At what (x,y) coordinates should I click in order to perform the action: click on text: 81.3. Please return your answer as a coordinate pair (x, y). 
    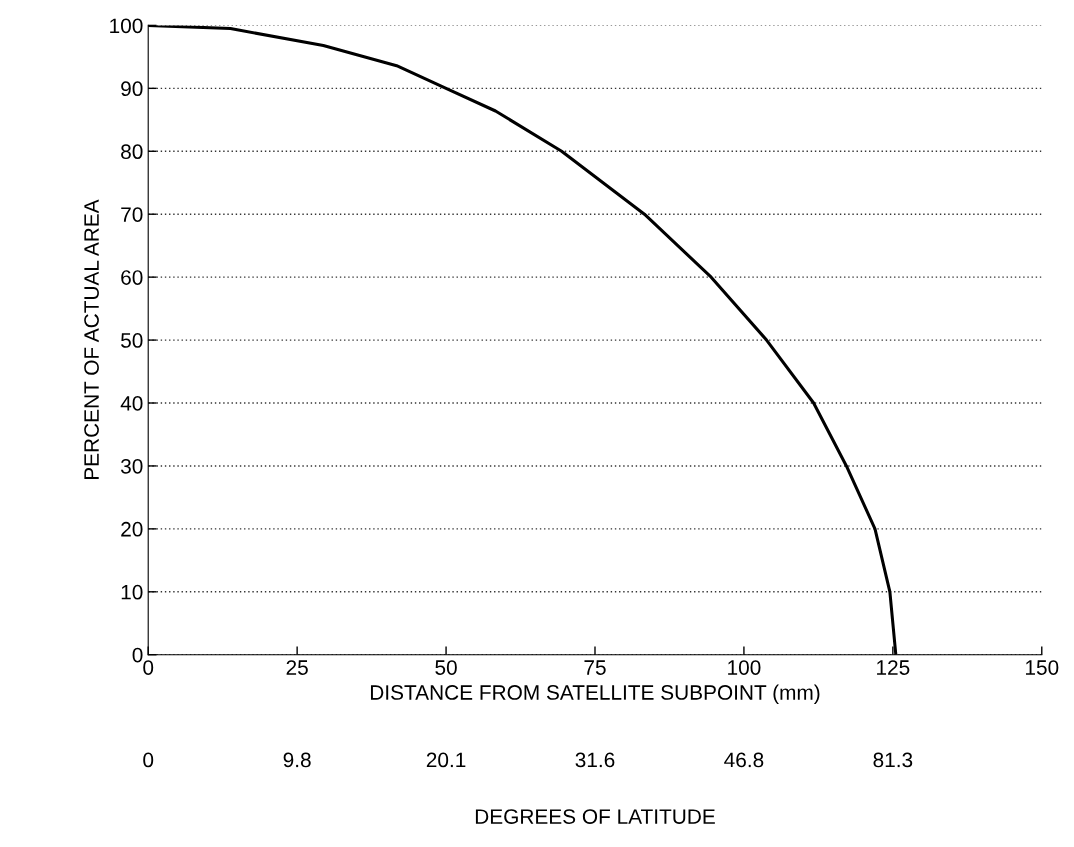
    Looking at the image, I should click on (893, 760).